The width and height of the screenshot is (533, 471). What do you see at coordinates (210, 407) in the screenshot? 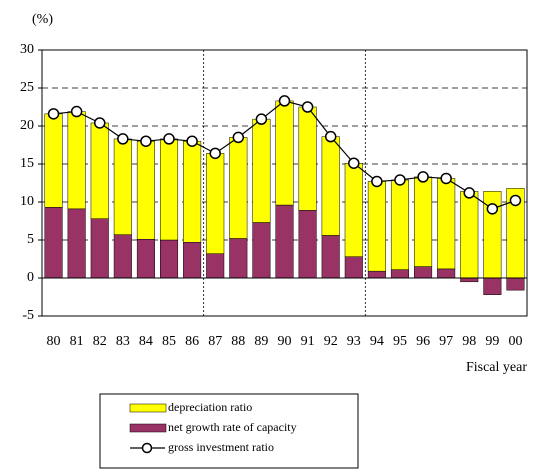
I see `legend-label: depreciation ratio` at bounding box center [210, 407].